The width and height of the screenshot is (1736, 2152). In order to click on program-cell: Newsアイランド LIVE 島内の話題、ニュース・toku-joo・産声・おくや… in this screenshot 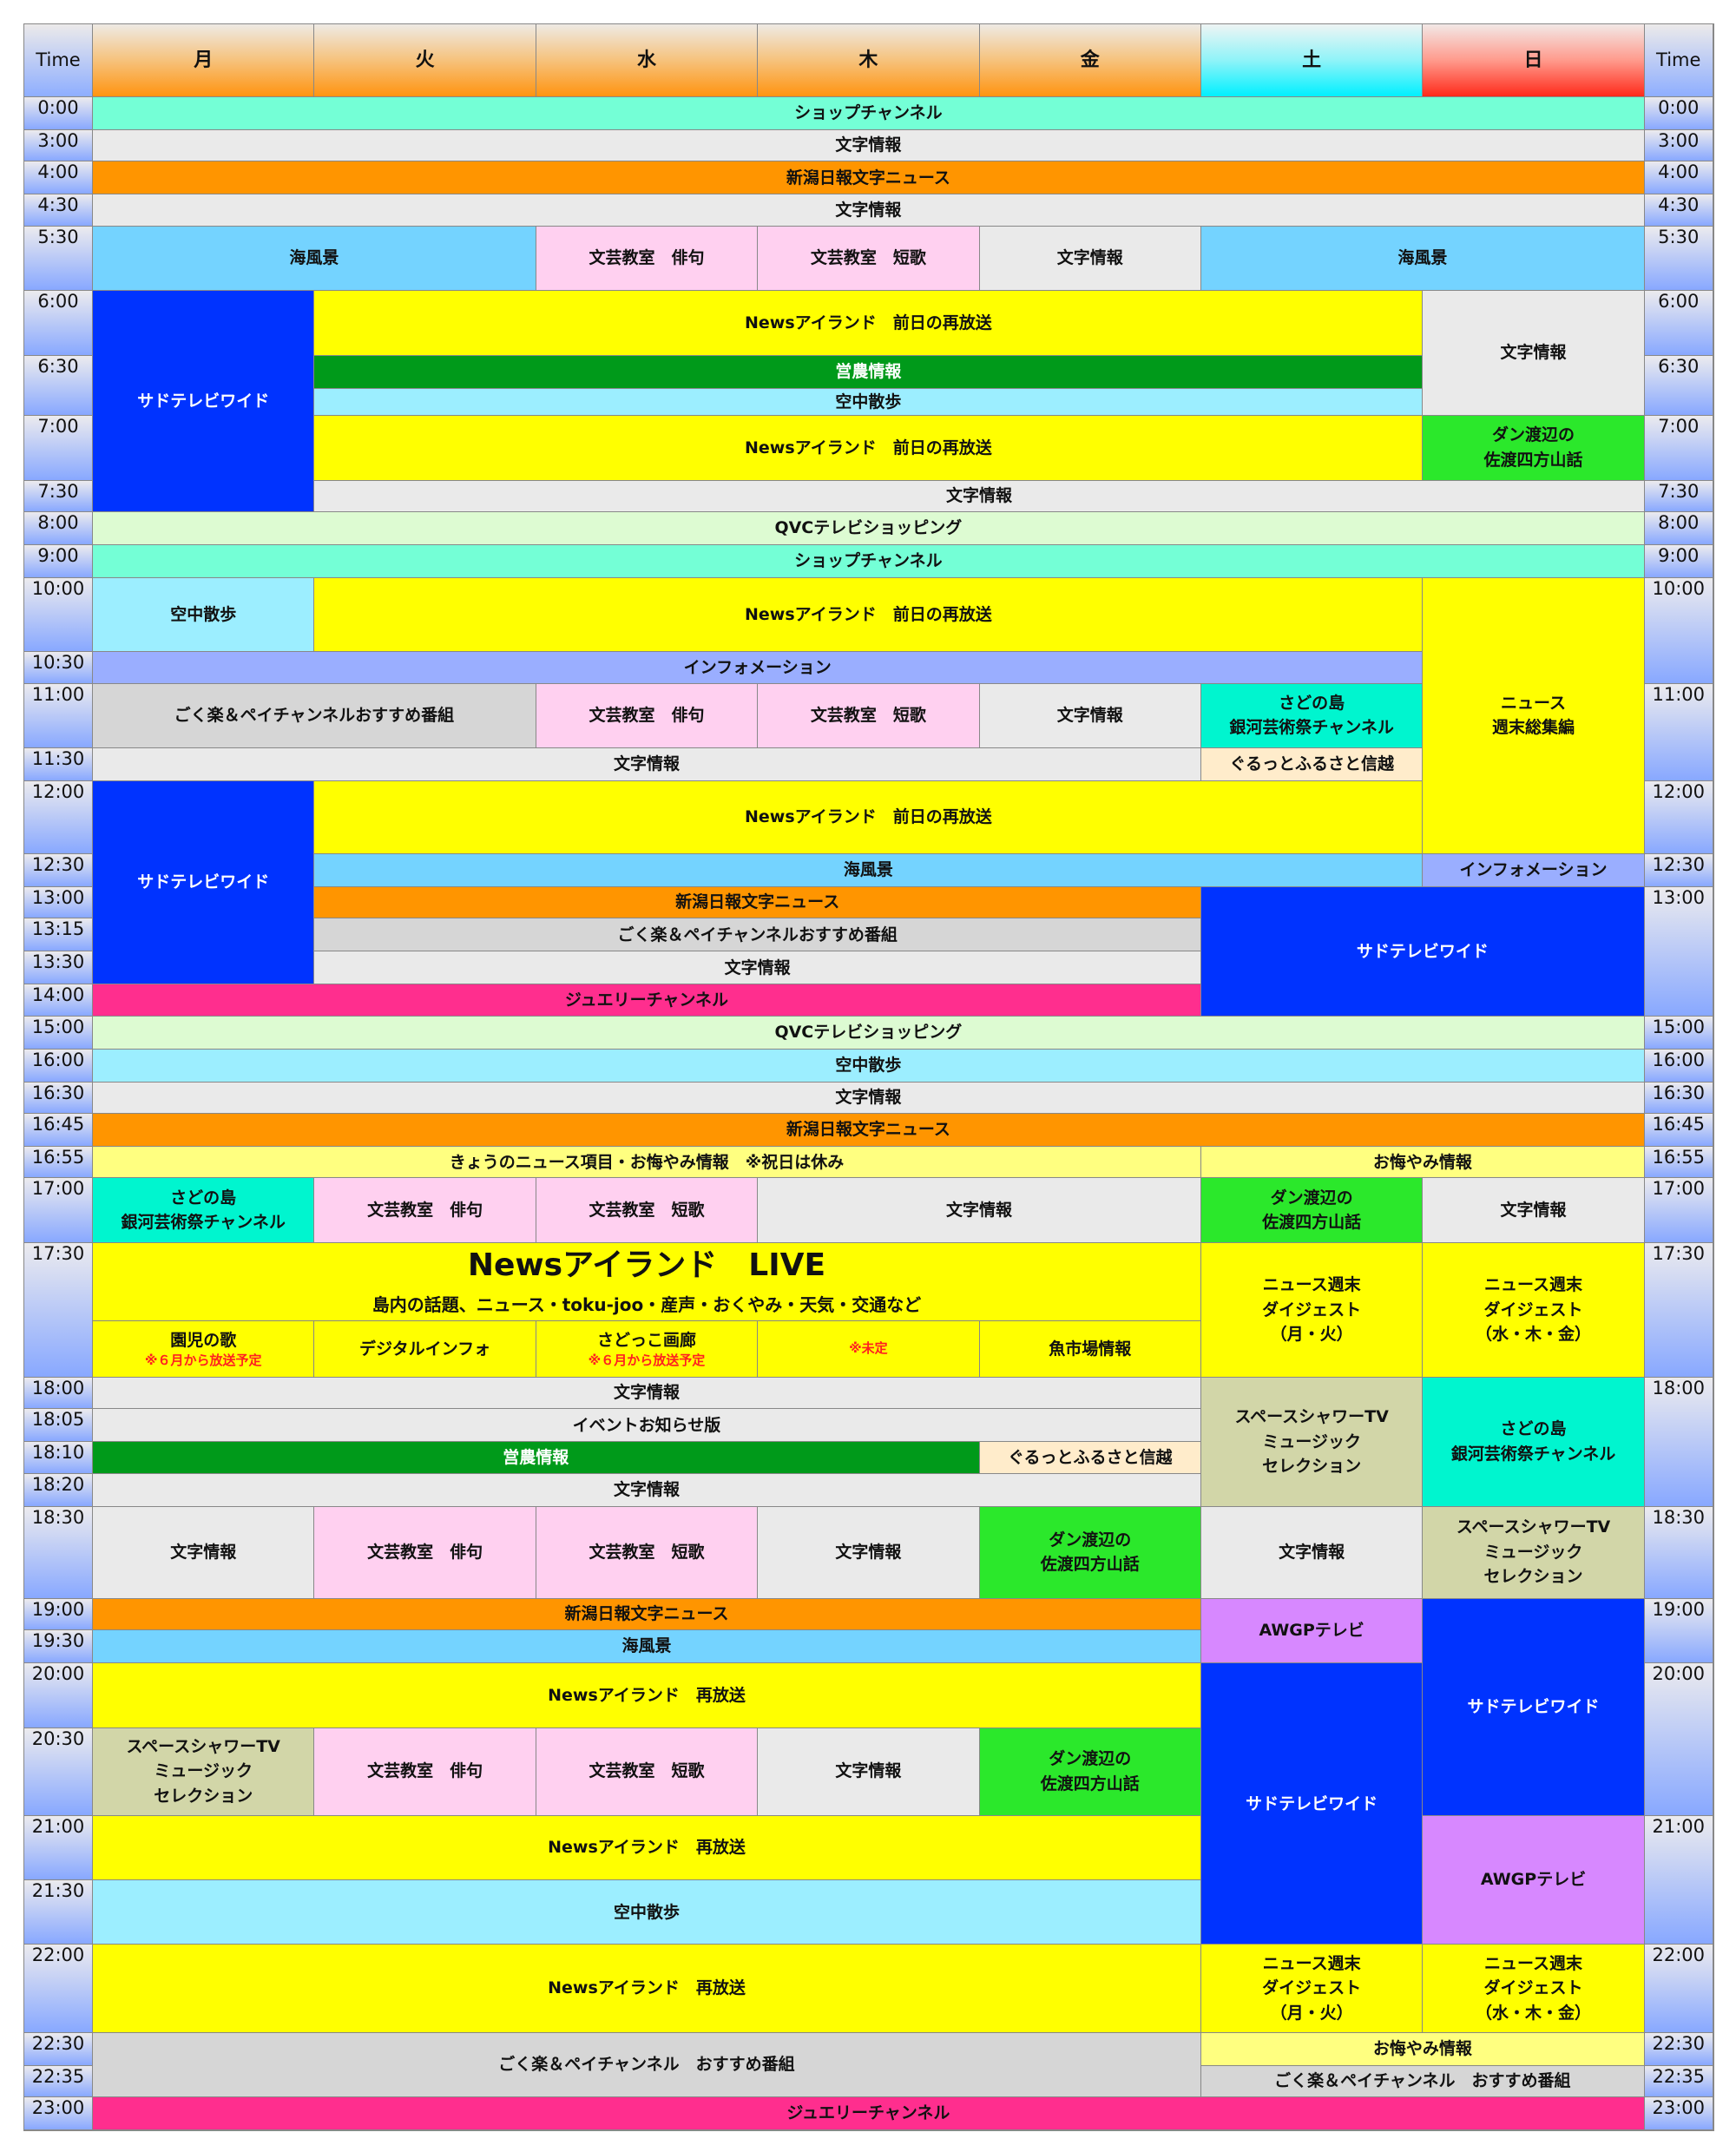, I will do `click(647, 1282)`.